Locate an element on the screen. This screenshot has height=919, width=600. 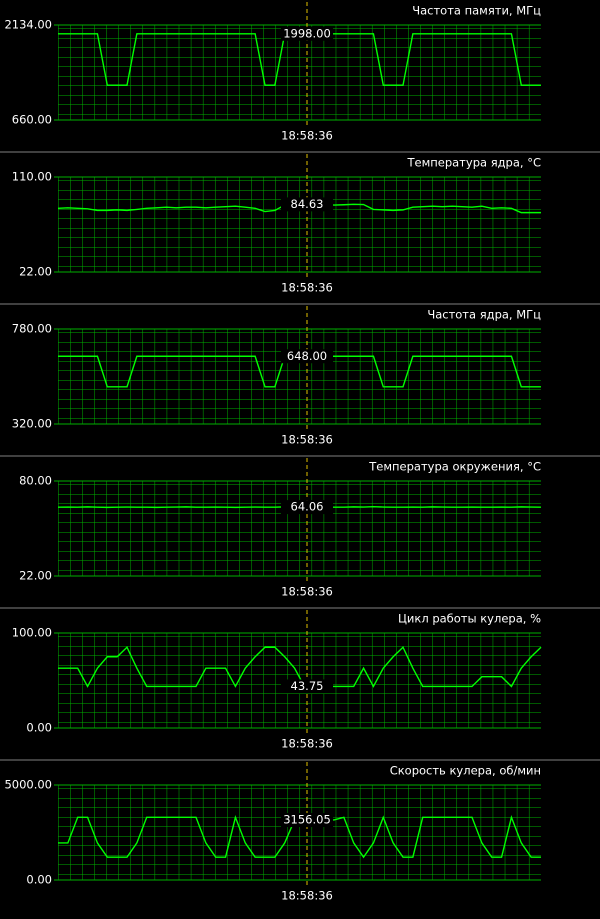
y-tick-label: 110.00 is located at coordinates (32, 177).